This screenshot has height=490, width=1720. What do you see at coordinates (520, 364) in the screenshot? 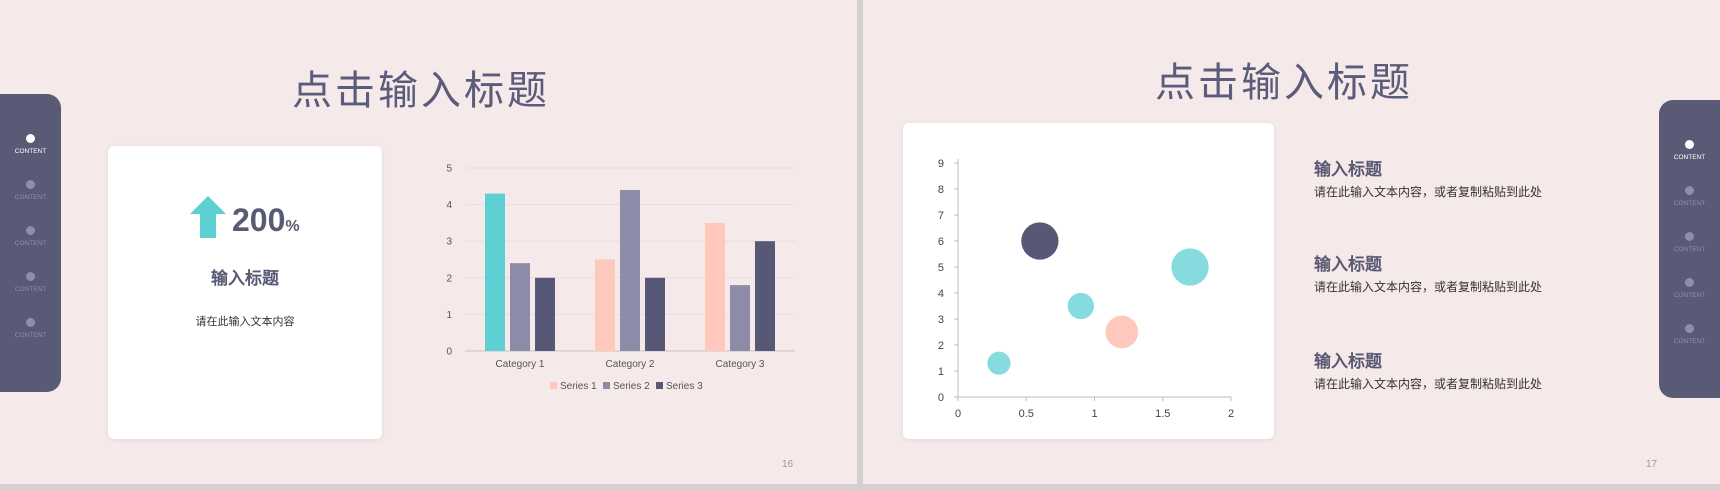
I see `x-tick-label: Category 1` at bounding box center [520, 364].